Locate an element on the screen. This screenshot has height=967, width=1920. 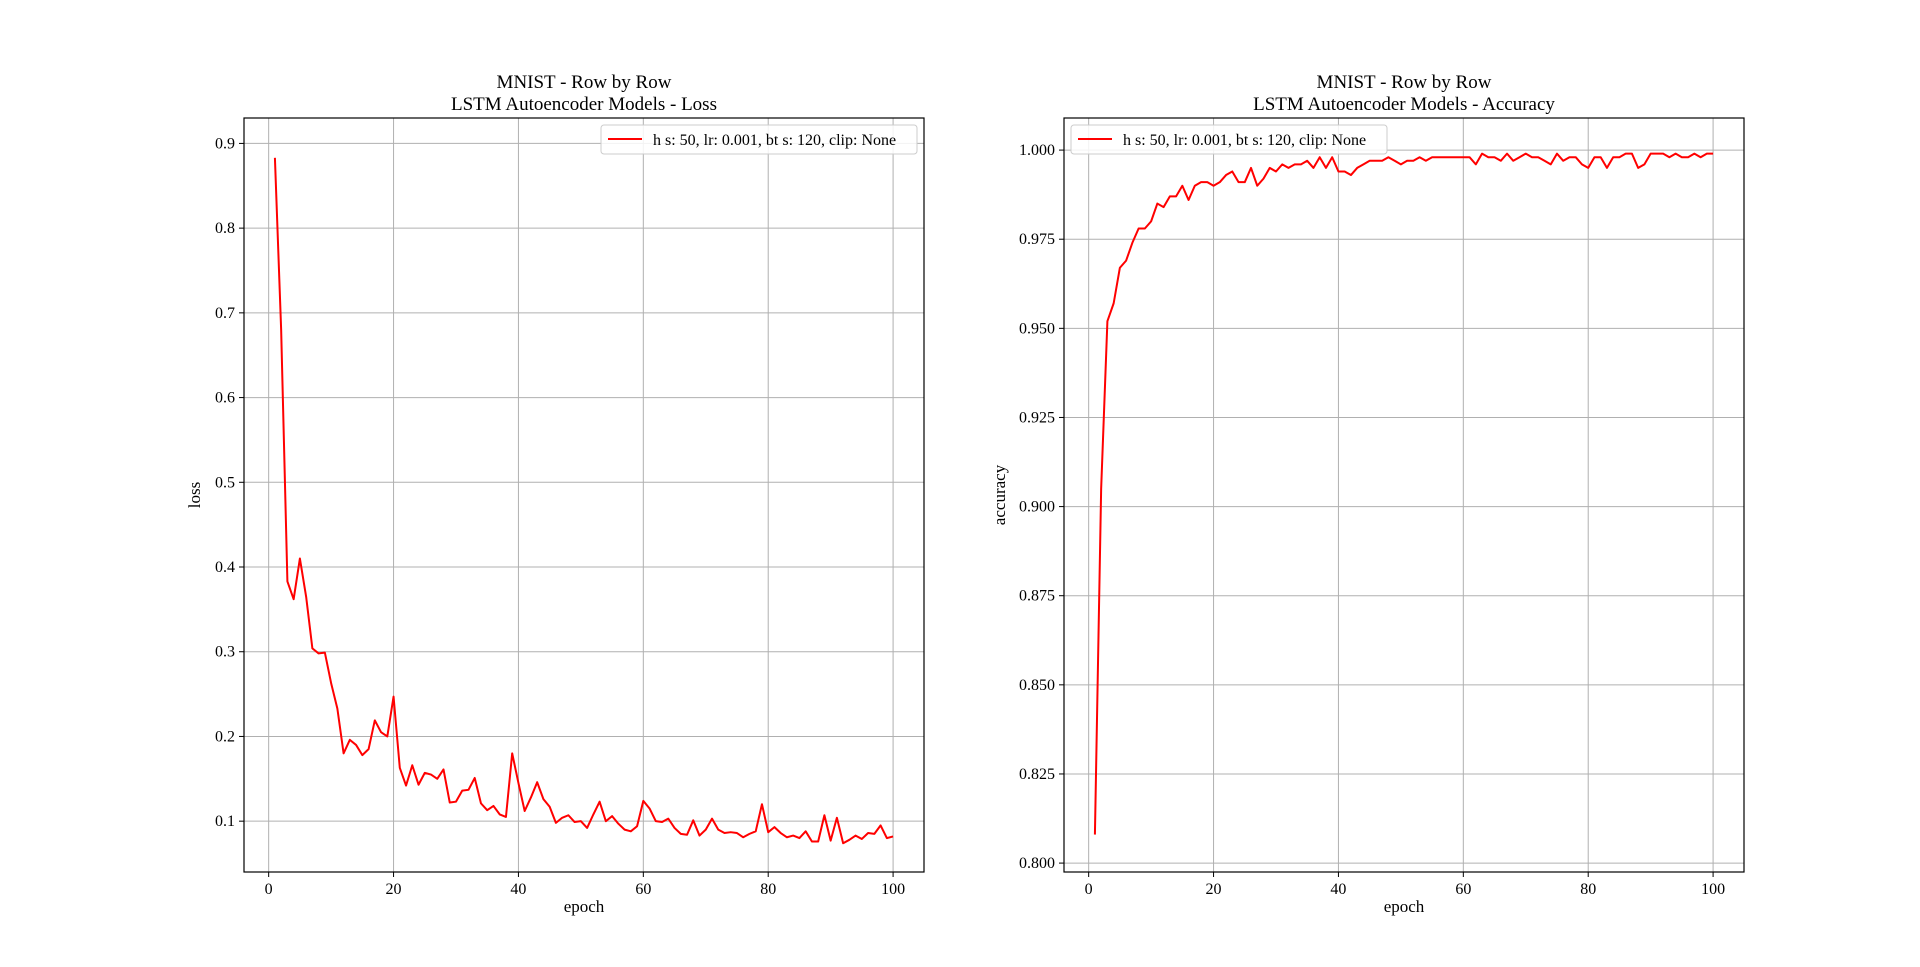
loss-x-ticks: 0 20 40 60 80 100 is located at coordinates (585, 885).